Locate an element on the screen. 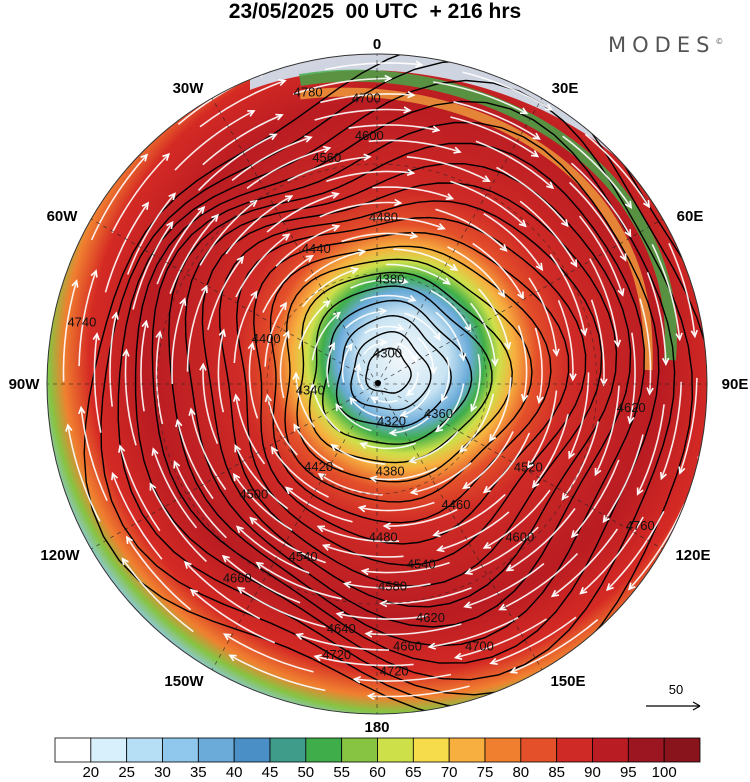 This screenshot has width=750, height=782. contour-label: 4760 is located at coordinates (640, 525).